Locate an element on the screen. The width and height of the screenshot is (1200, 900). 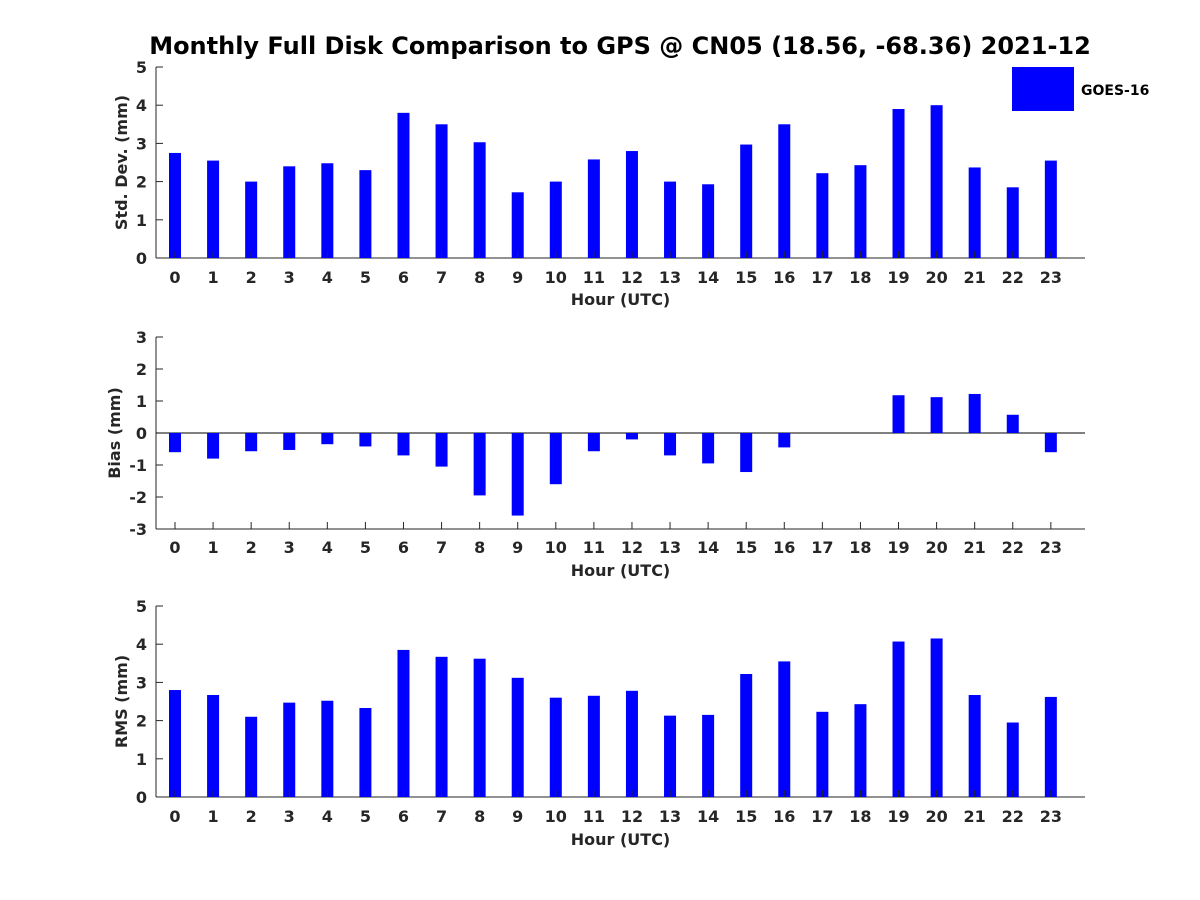
y-tick-label: -2 is located at coordinates (138, 497).